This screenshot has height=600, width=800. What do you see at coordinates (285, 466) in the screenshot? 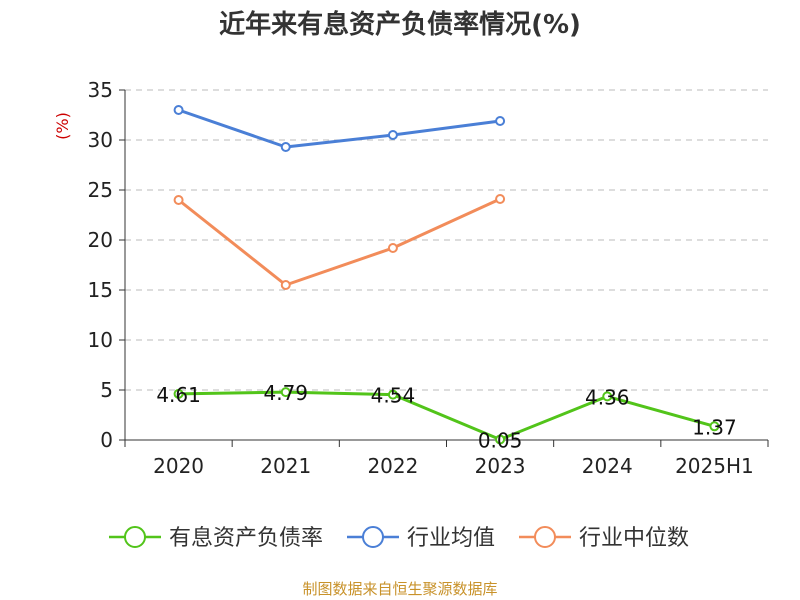
I see `x-tick-label: 2021` at bounding box center [285, 466].